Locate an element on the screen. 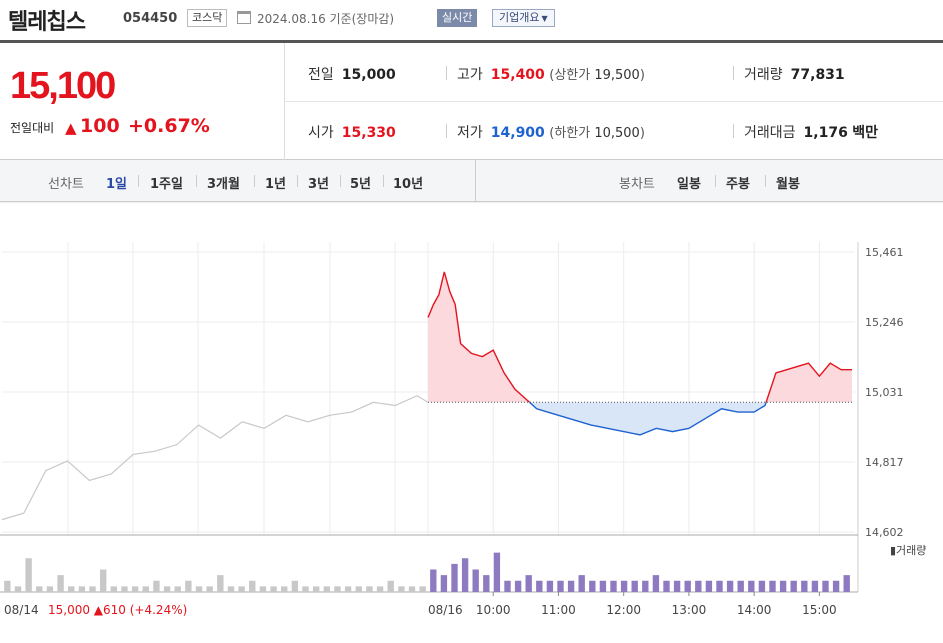  series-line-up is located at coordinates (639, 337).